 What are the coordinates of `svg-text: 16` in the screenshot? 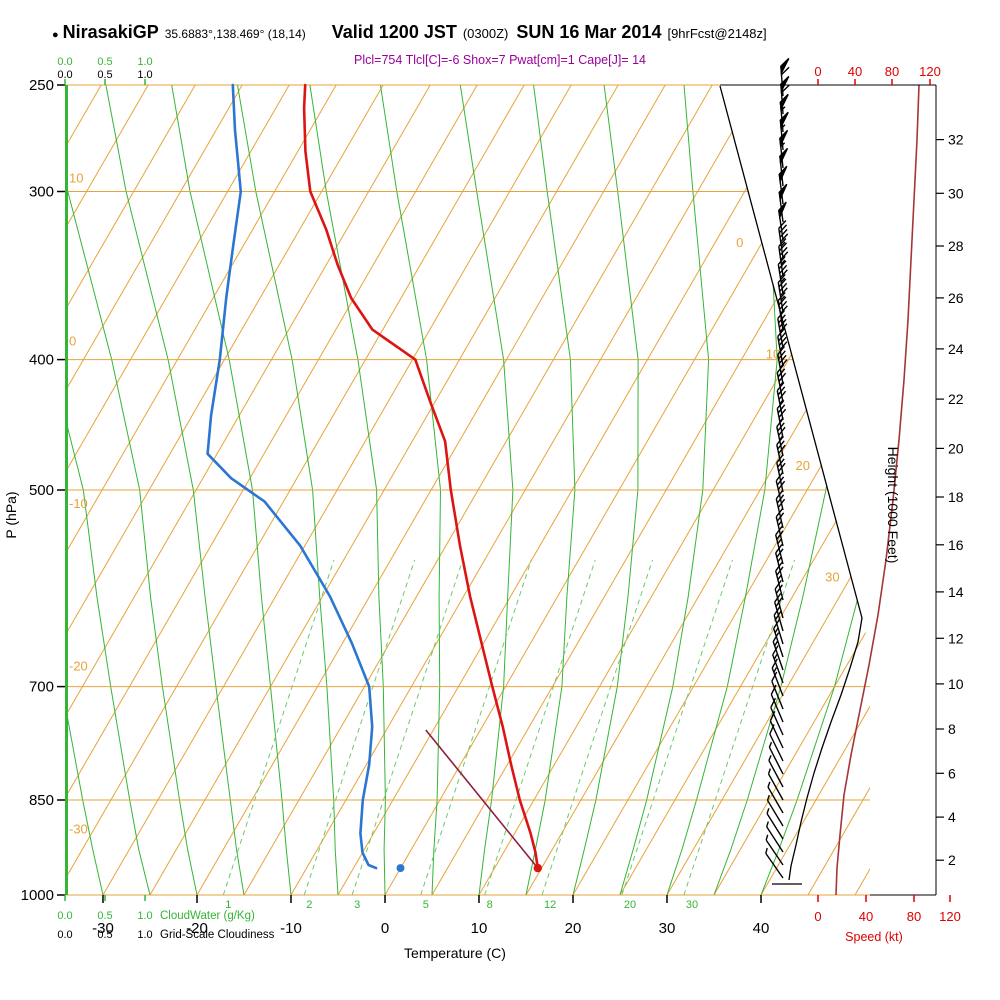 It's located at (956, 545).